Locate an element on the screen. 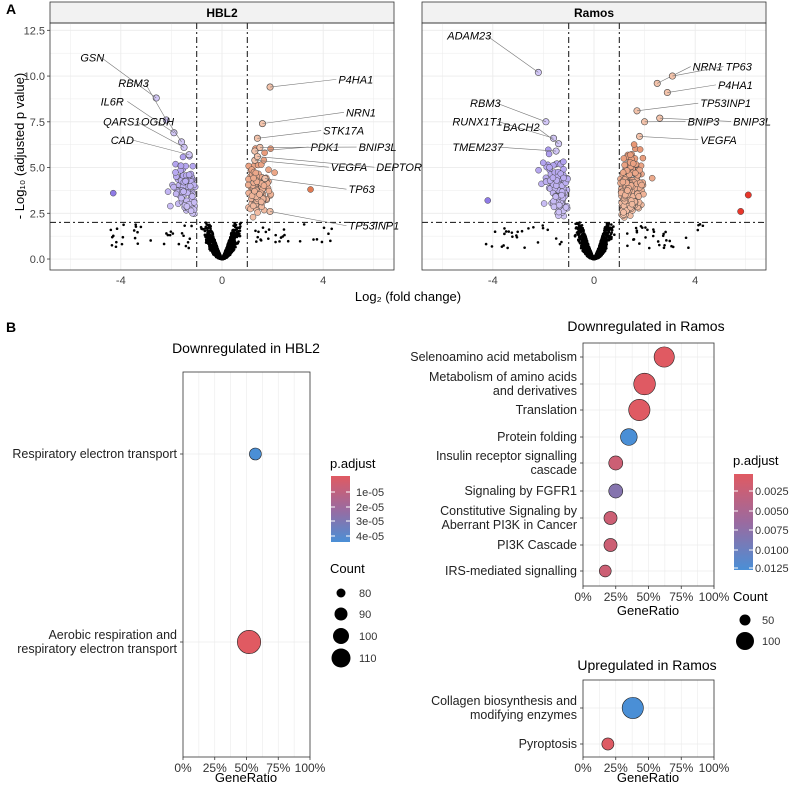 The image size is (790, 787). category-label: Signaling by FGFR1 is located at coordinates (520, 491).